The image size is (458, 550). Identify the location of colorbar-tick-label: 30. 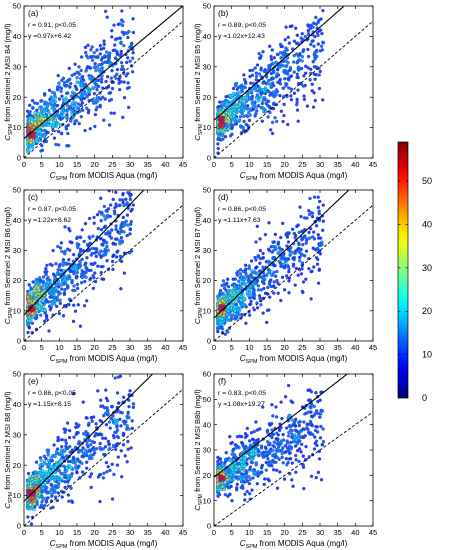
(427, 268).